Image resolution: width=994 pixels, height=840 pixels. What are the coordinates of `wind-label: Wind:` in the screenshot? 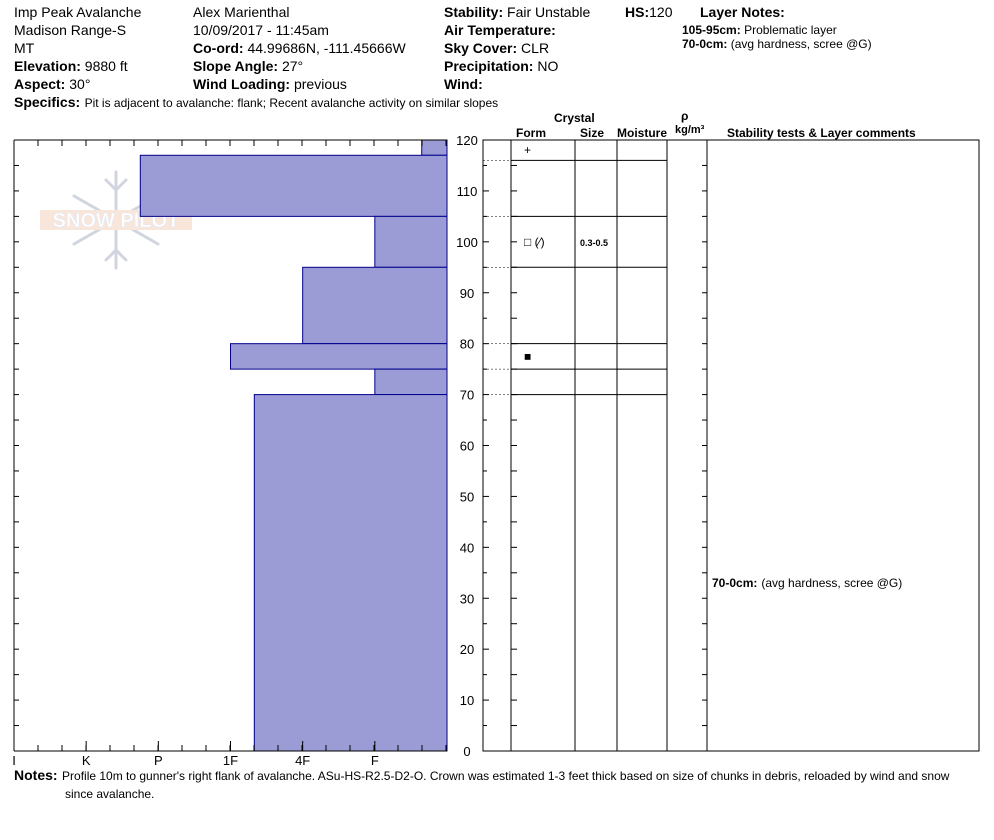 It's located at (463, 84).